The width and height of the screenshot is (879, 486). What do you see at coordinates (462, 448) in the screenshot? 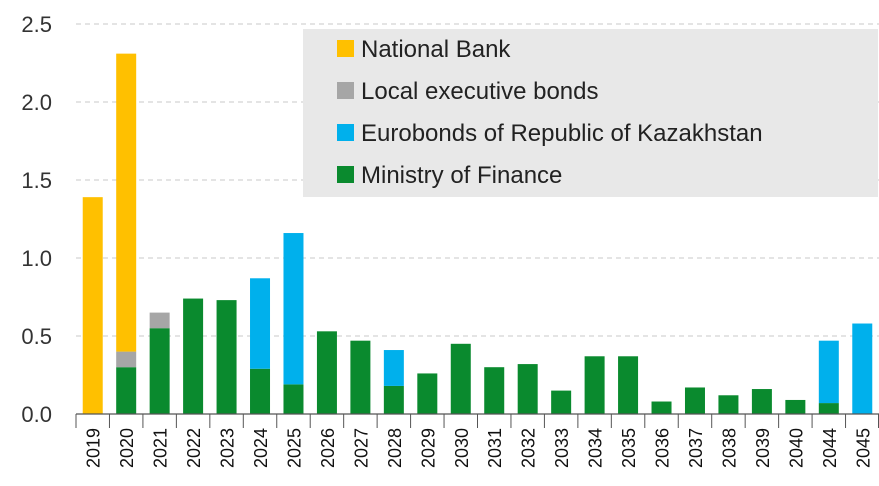
I see `x-tick-label: 2030` at bounding box center [462, 448].